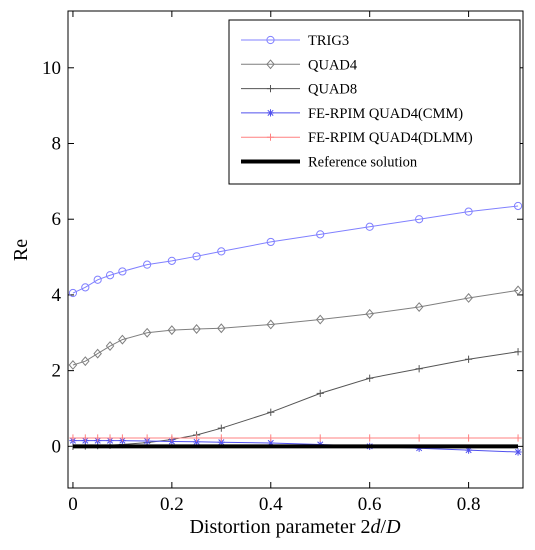  I want to click on x-axis-title: Distortion parameter 2d/D, so click(295, 527).